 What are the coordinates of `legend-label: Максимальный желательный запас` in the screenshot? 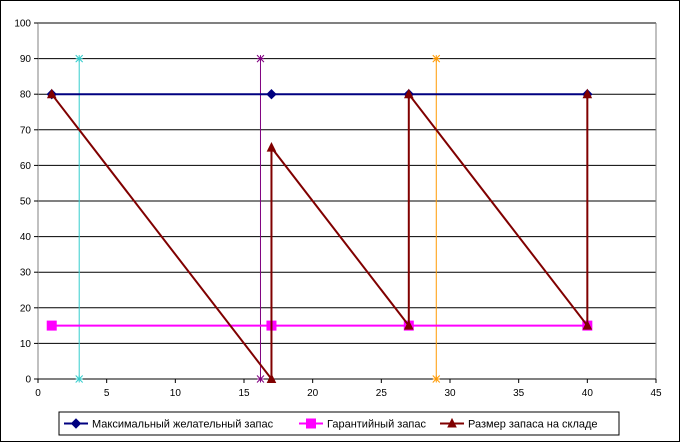 It's located at (183, 425).